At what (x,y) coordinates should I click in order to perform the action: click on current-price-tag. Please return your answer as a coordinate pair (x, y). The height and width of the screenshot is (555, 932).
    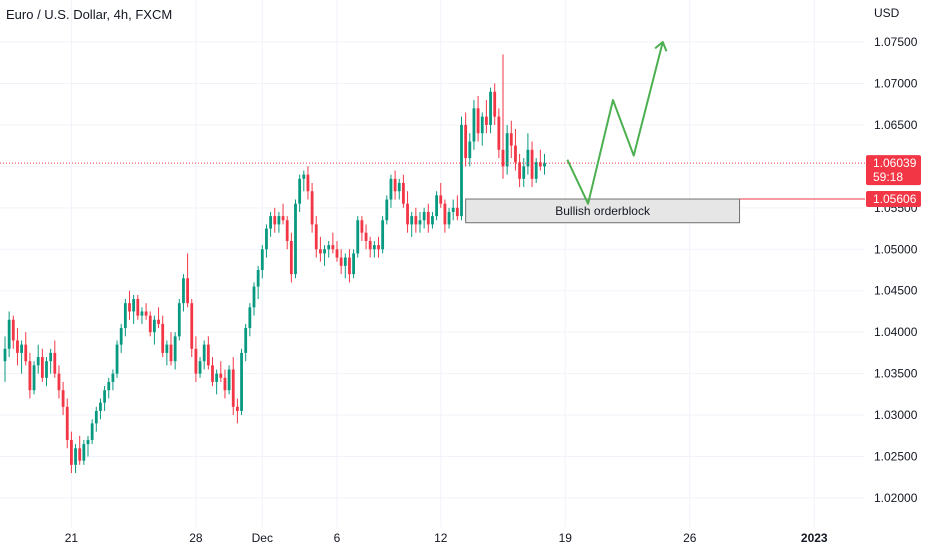
    Looking at the image, I should click on (893, 170).